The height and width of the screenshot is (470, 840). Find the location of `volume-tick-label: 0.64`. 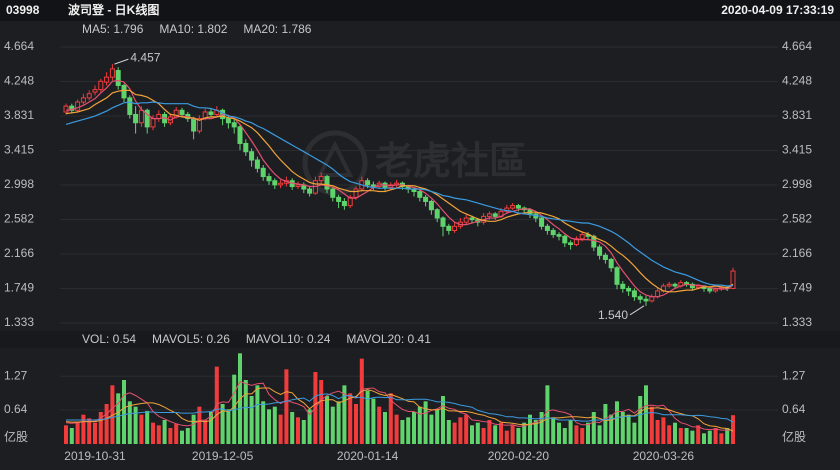

volume-tick-label: 0.64 is located at coordinates (16, 409).